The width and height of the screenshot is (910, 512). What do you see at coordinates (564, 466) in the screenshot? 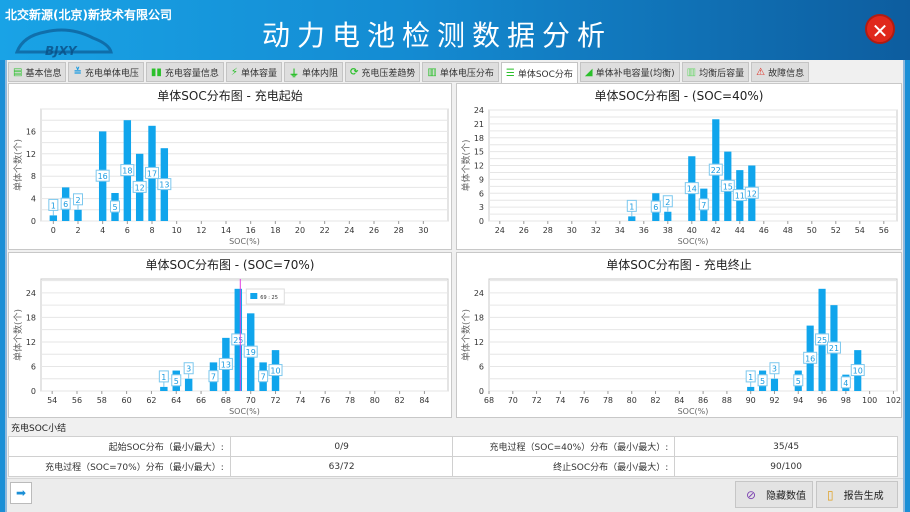
I see `summary-key: 终止SOC分布（最小/最大）:` at bounding box center [564, 466].